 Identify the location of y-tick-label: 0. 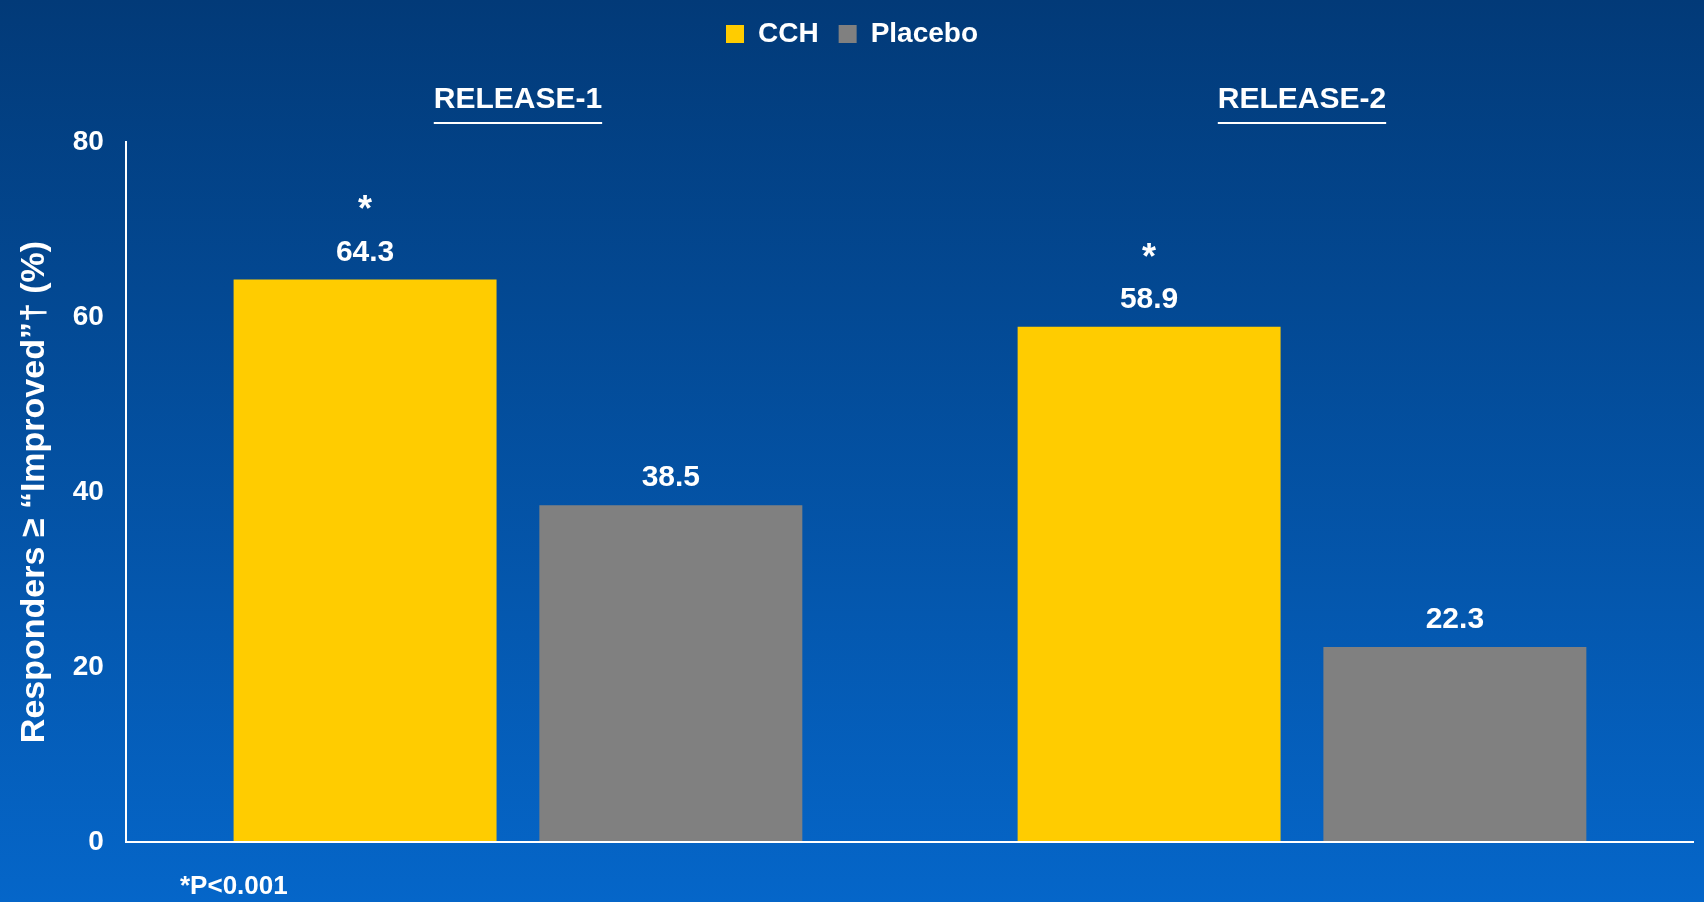
(96, 840).